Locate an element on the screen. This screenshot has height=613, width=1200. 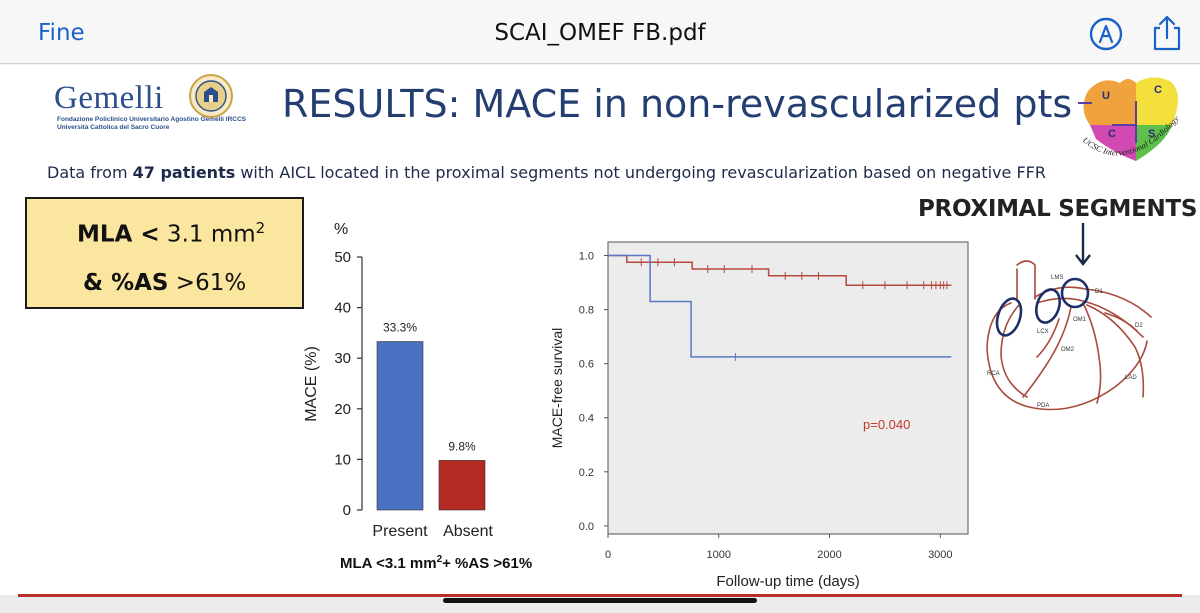
criteria-line1-sup: 2 is located at coordinates (260, 228).